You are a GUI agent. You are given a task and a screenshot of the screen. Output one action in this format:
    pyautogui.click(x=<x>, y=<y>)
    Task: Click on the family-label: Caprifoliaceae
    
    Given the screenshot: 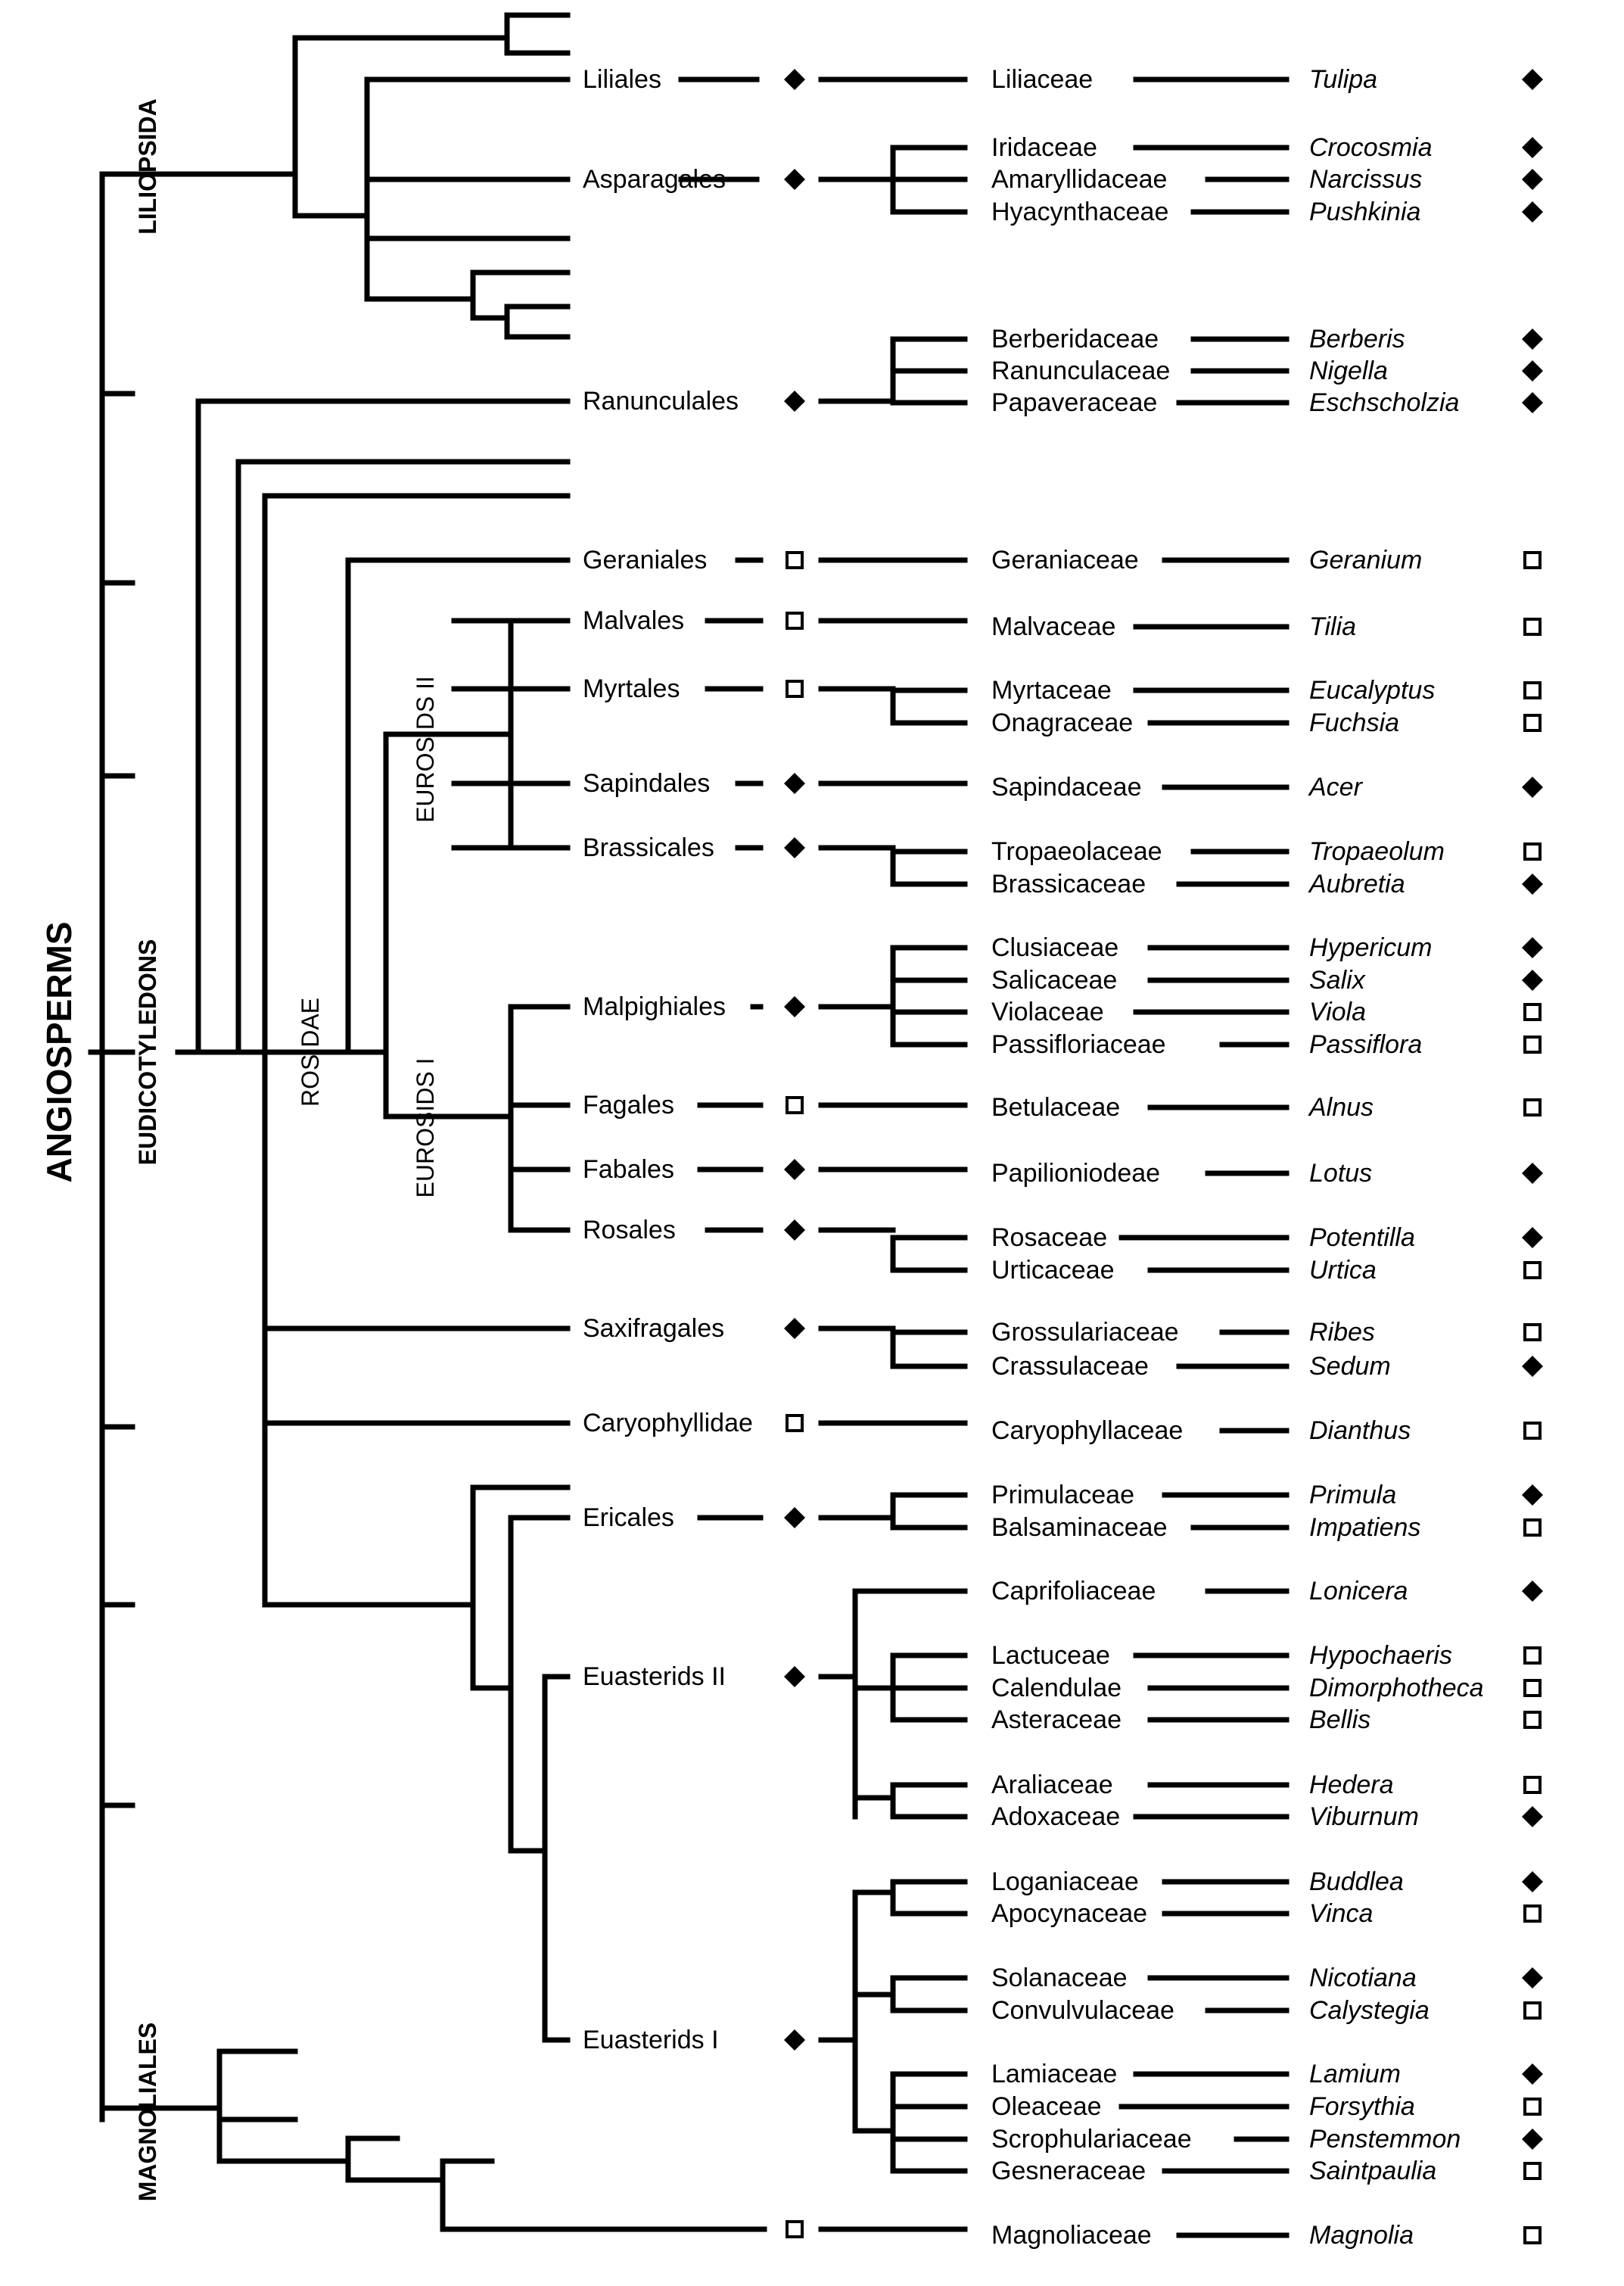 What is the action you would take?
    pyautogui.click(x=1073, y=1591)
    